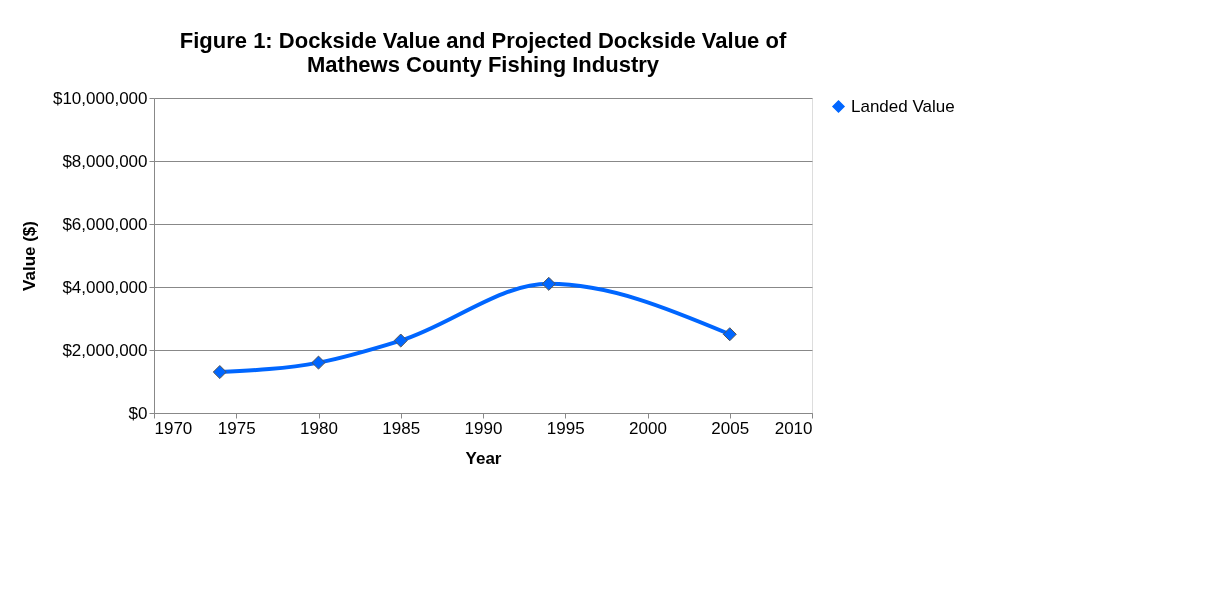 Image resolution: width=1207 pixels, height=598 pixels. Describe the element at coordinates (138, 413) in the screenshot. I see `y-tick-label: $0` at that location.